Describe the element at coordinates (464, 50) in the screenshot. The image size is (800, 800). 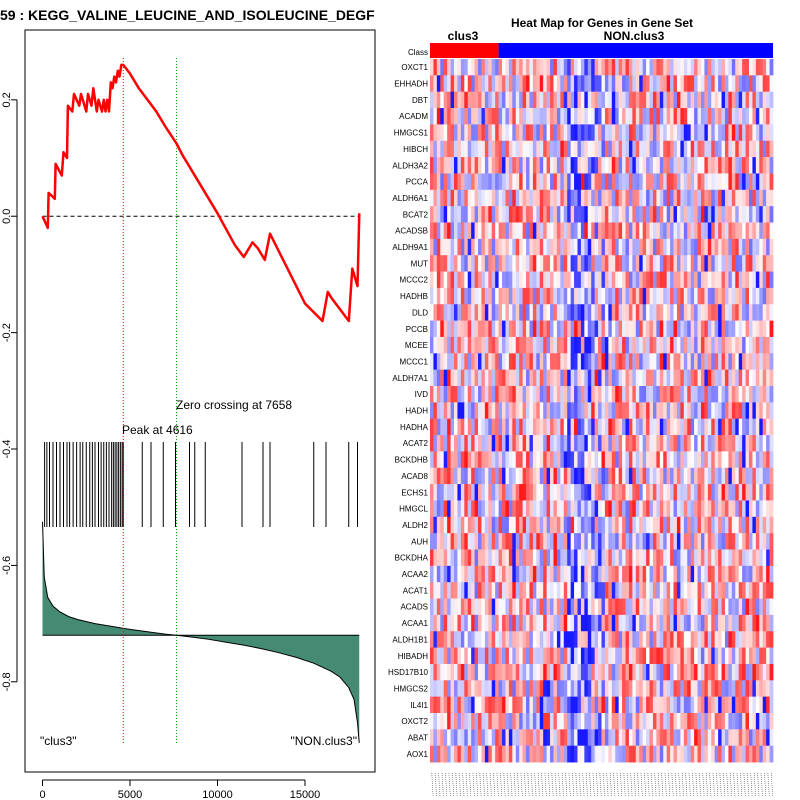
I see `class-block` at that location.